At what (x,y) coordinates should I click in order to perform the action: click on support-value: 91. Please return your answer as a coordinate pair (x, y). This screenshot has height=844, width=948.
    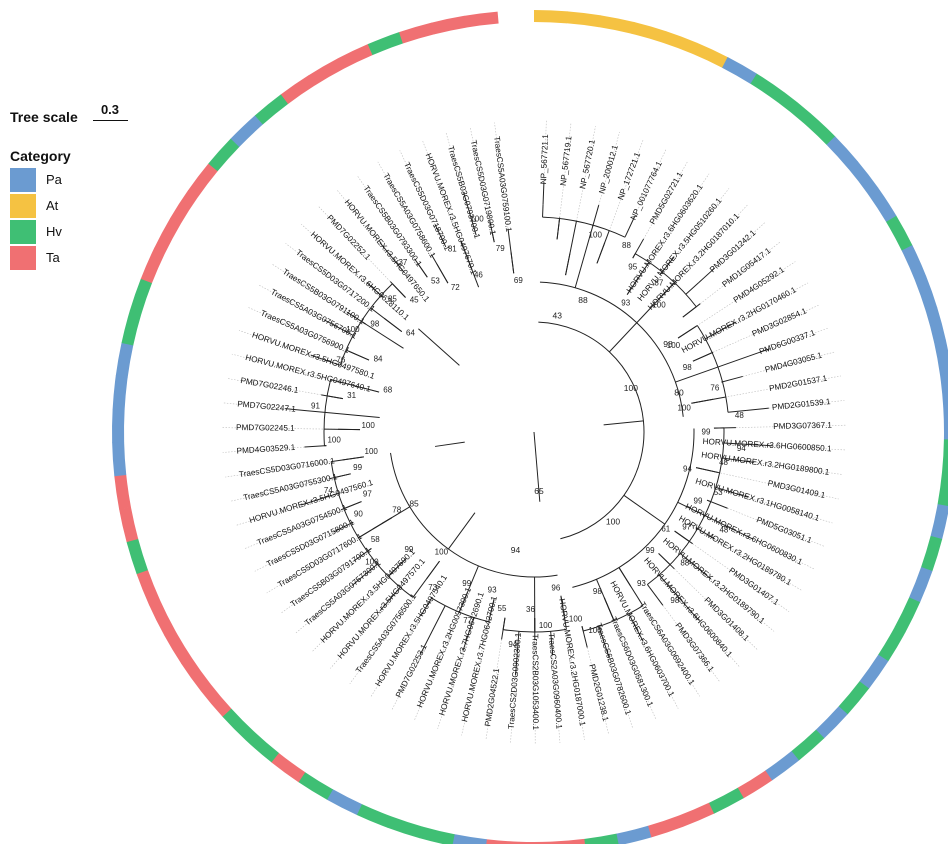
    Looking at the image, I should click on (315, 405).